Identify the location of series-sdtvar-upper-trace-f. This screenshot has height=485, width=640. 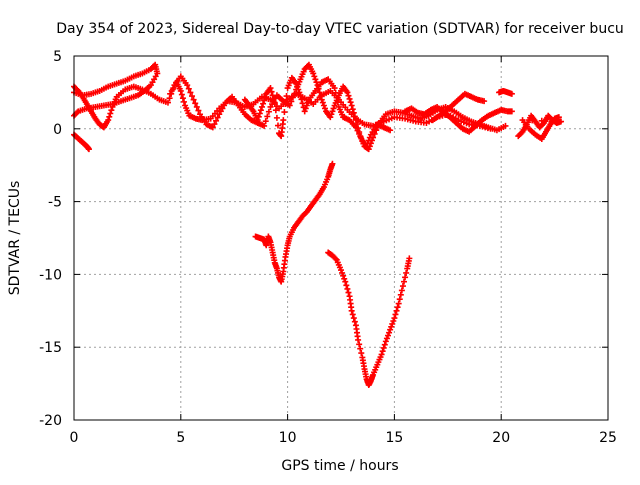
(458, 107).